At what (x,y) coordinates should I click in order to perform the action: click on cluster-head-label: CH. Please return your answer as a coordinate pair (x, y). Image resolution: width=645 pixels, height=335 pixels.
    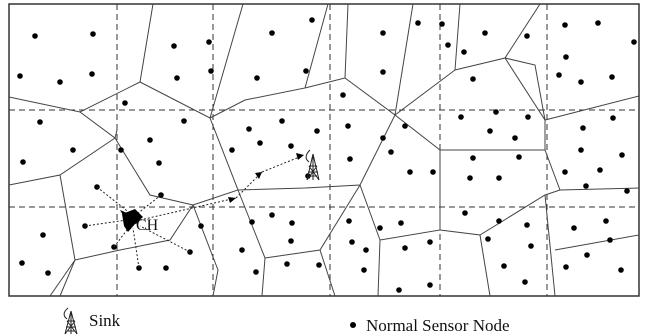
    Looking at the image, I should click on (147, 225).